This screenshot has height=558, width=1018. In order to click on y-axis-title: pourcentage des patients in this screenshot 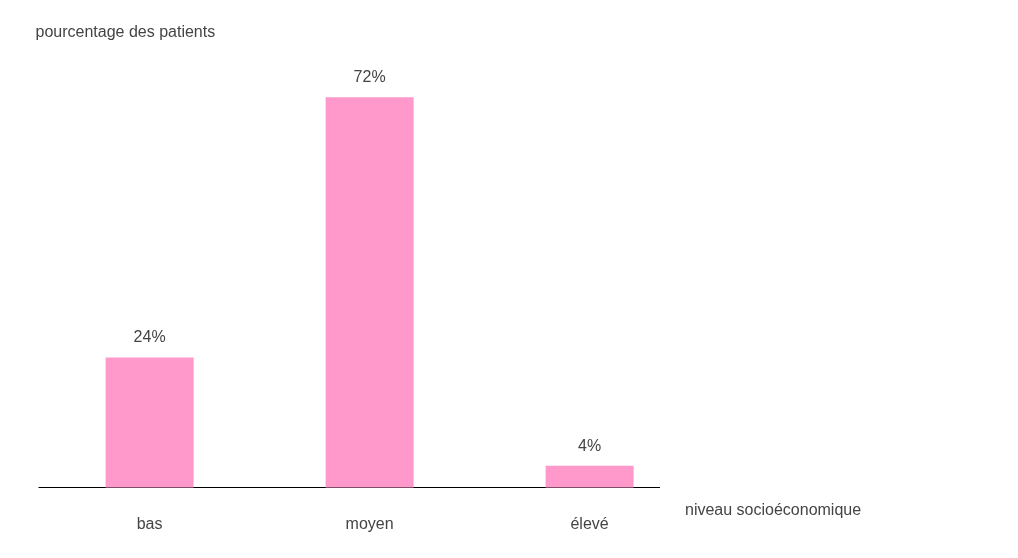, I will do `click(125, 31)`.